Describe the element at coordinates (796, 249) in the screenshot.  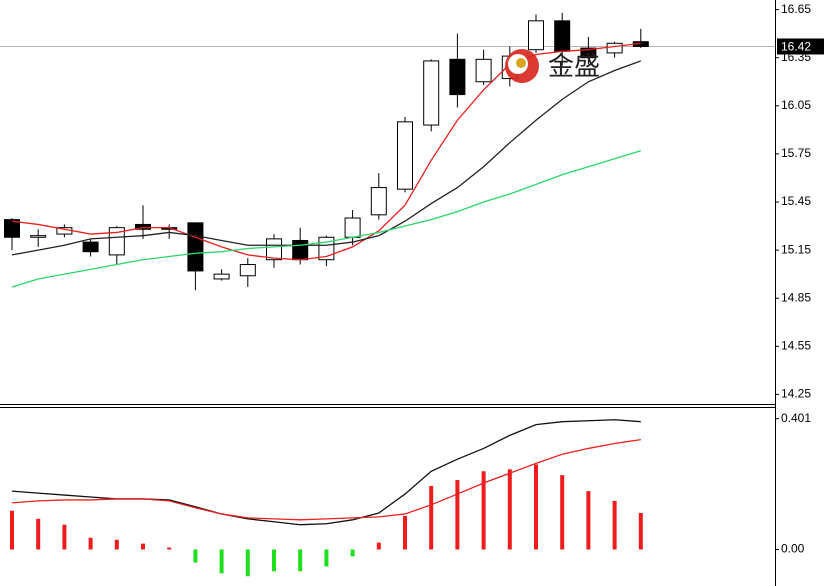
I see `y-tick-label: 15.15` at that location.